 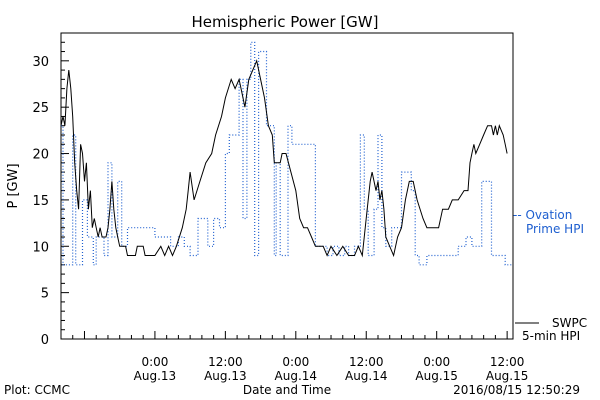 What do you see at coordinates (40, 247) in the screenshot?
I see `y-tick-label: 10` at bounding box center [40, 247].